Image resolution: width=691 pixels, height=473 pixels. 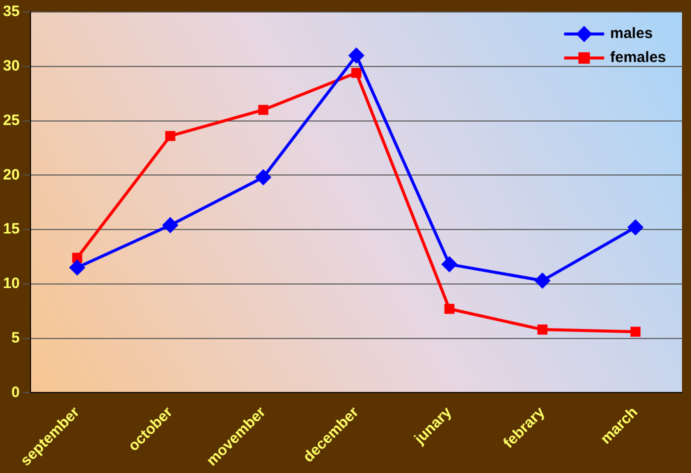 What do you see at coordinates (11, 120) in the screenshot?
I see `y-tick-label: 25` at bounding box center [11, 120].